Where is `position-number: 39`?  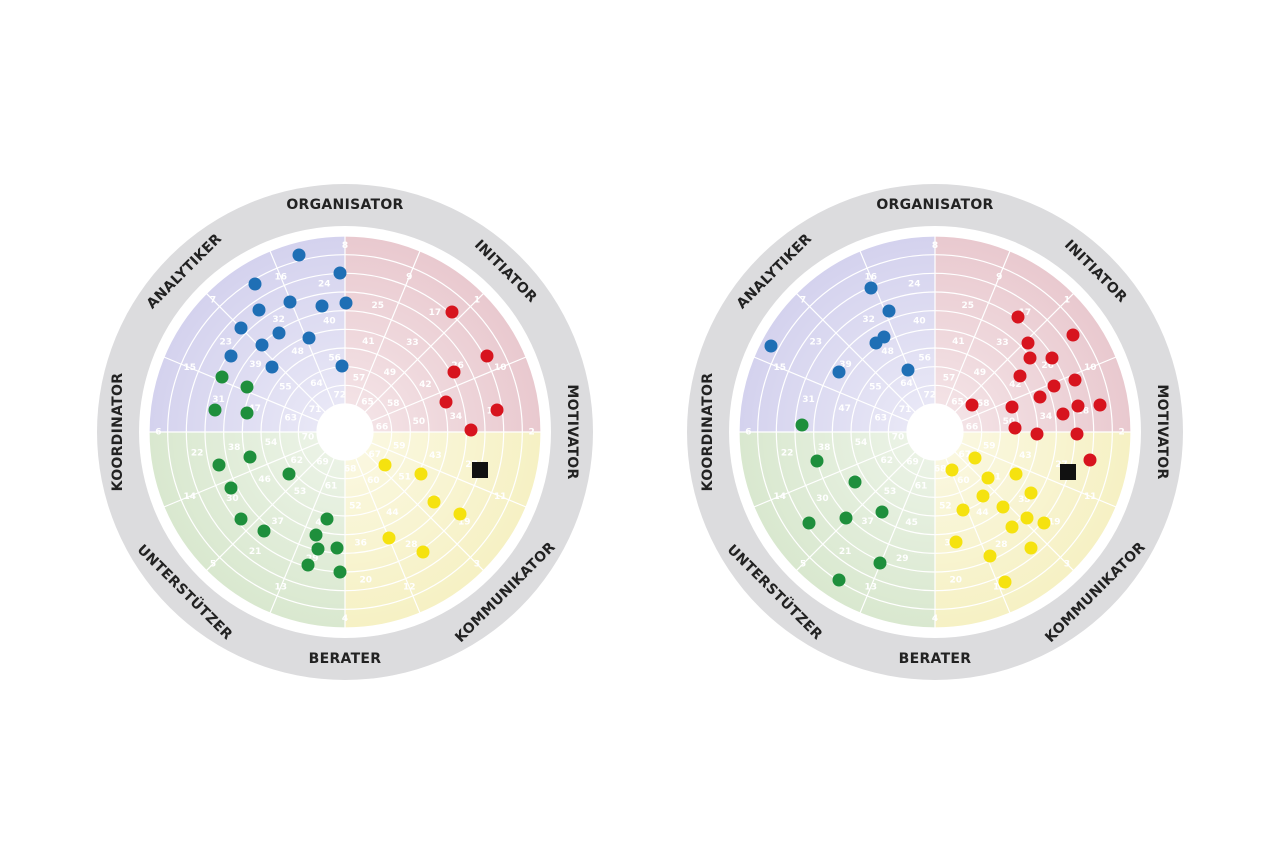 position-number: 39 is located at coordinates (255, 365).